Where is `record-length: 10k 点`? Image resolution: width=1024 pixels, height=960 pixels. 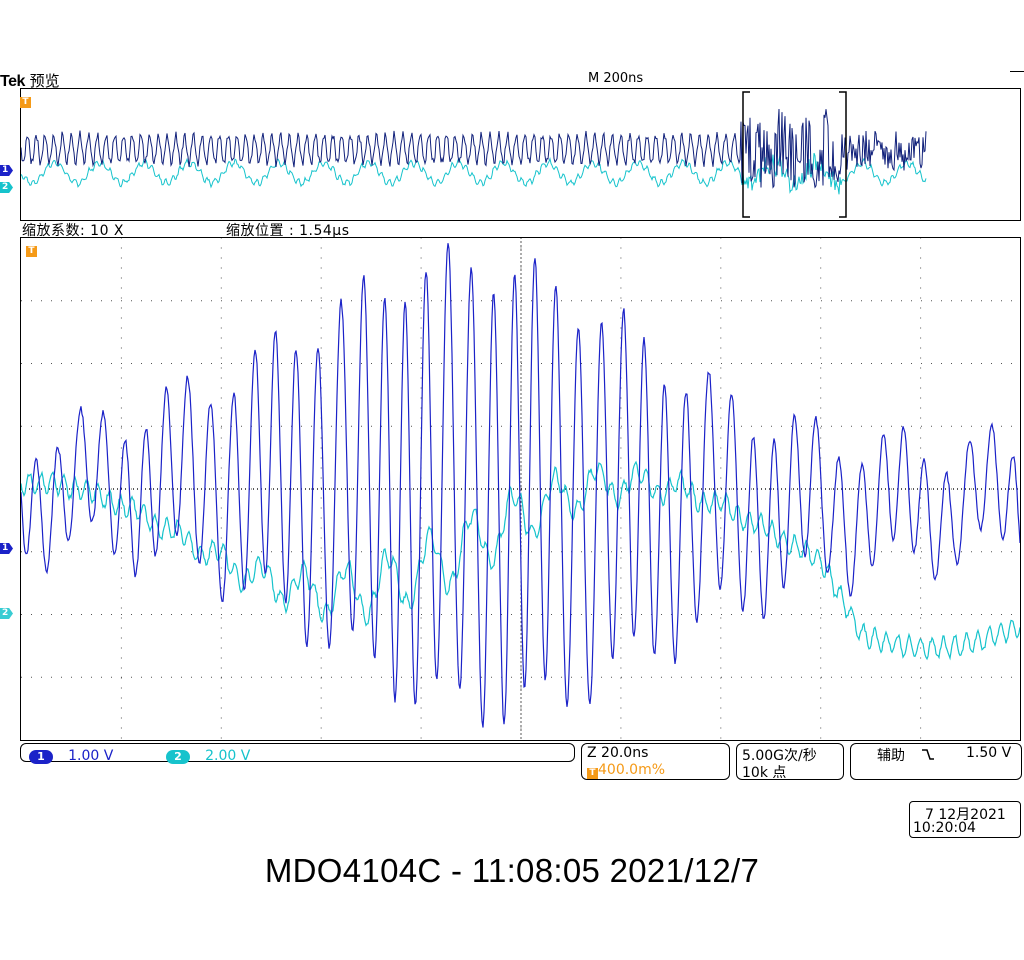
record-length: 10k 点 is located at coordinates (764, 773).